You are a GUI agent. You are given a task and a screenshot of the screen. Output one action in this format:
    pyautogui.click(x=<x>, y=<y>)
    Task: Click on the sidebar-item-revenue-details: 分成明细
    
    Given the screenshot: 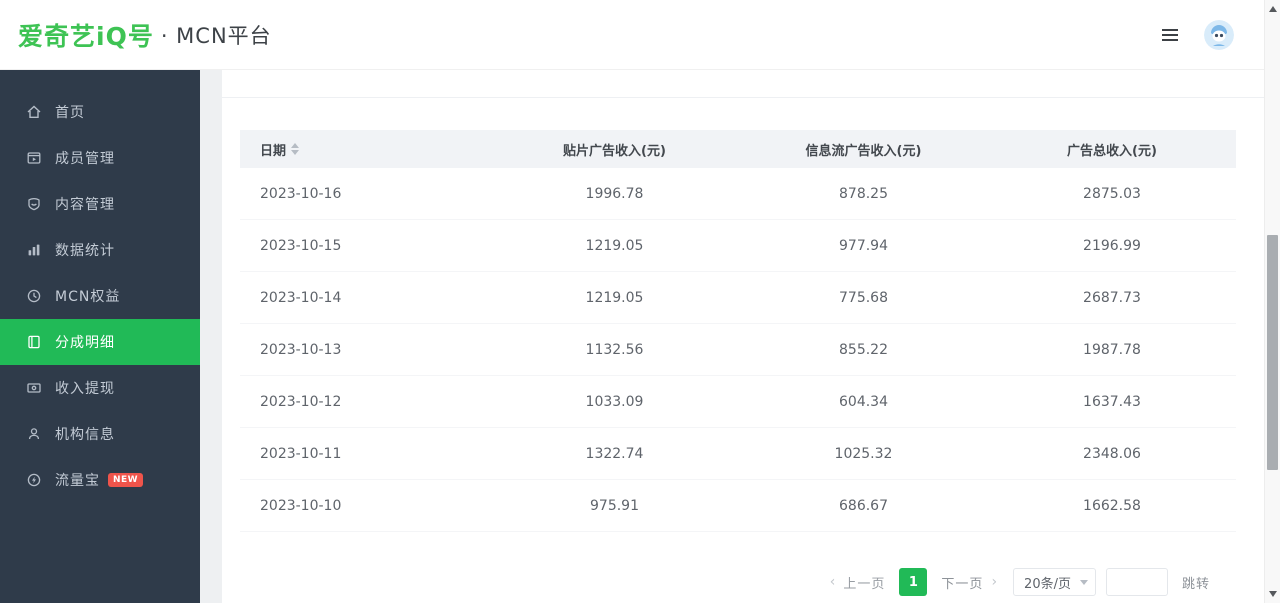 What is the action you would take?
    pyautogui.click(x=100, y=342)
    